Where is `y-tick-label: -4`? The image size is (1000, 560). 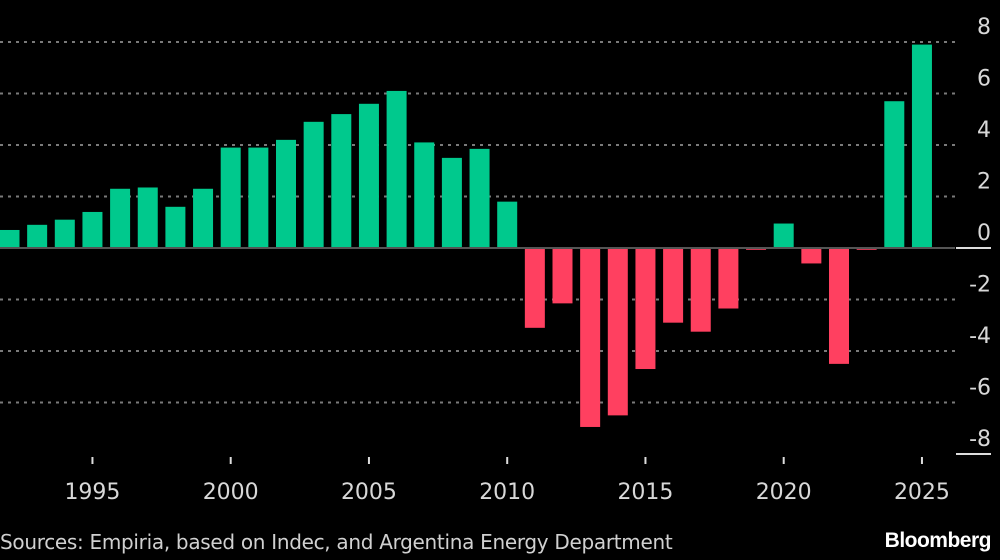 y-tick-label: -4 is located at coordinates (980, 336).